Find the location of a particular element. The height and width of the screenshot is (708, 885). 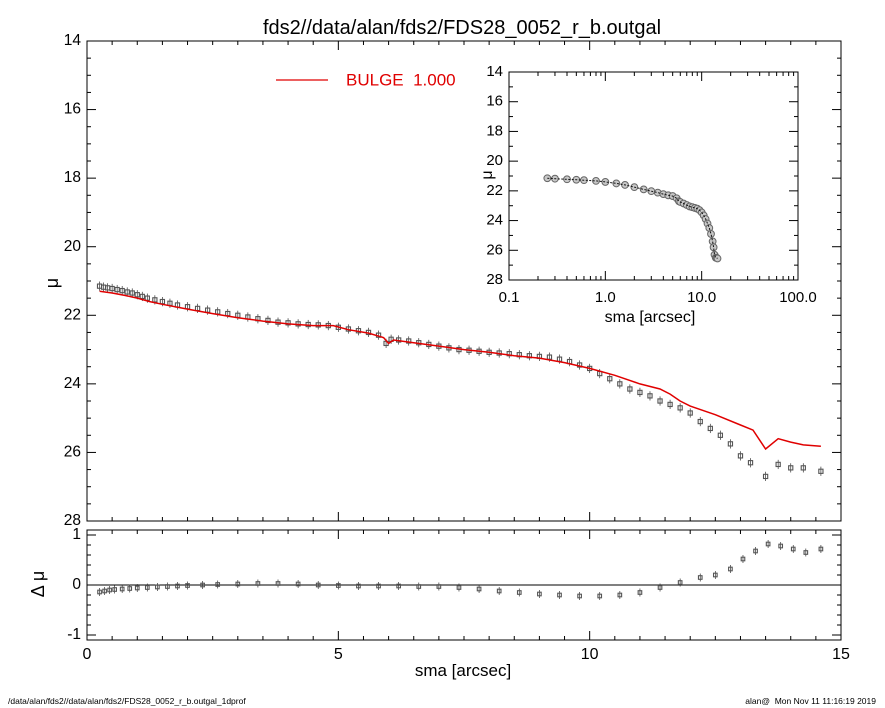

legend: BULGE 1.000 is located at coordinates (366, 79).